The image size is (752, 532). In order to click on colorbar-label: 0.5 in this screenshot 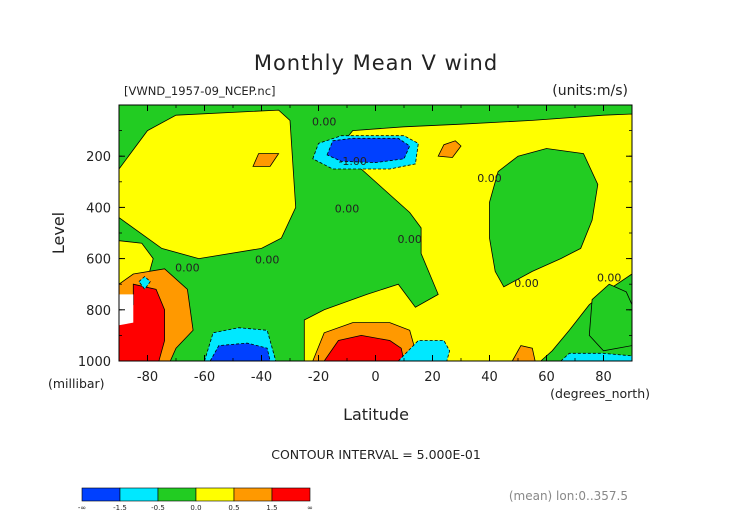, I will do `click(233, 508)`.